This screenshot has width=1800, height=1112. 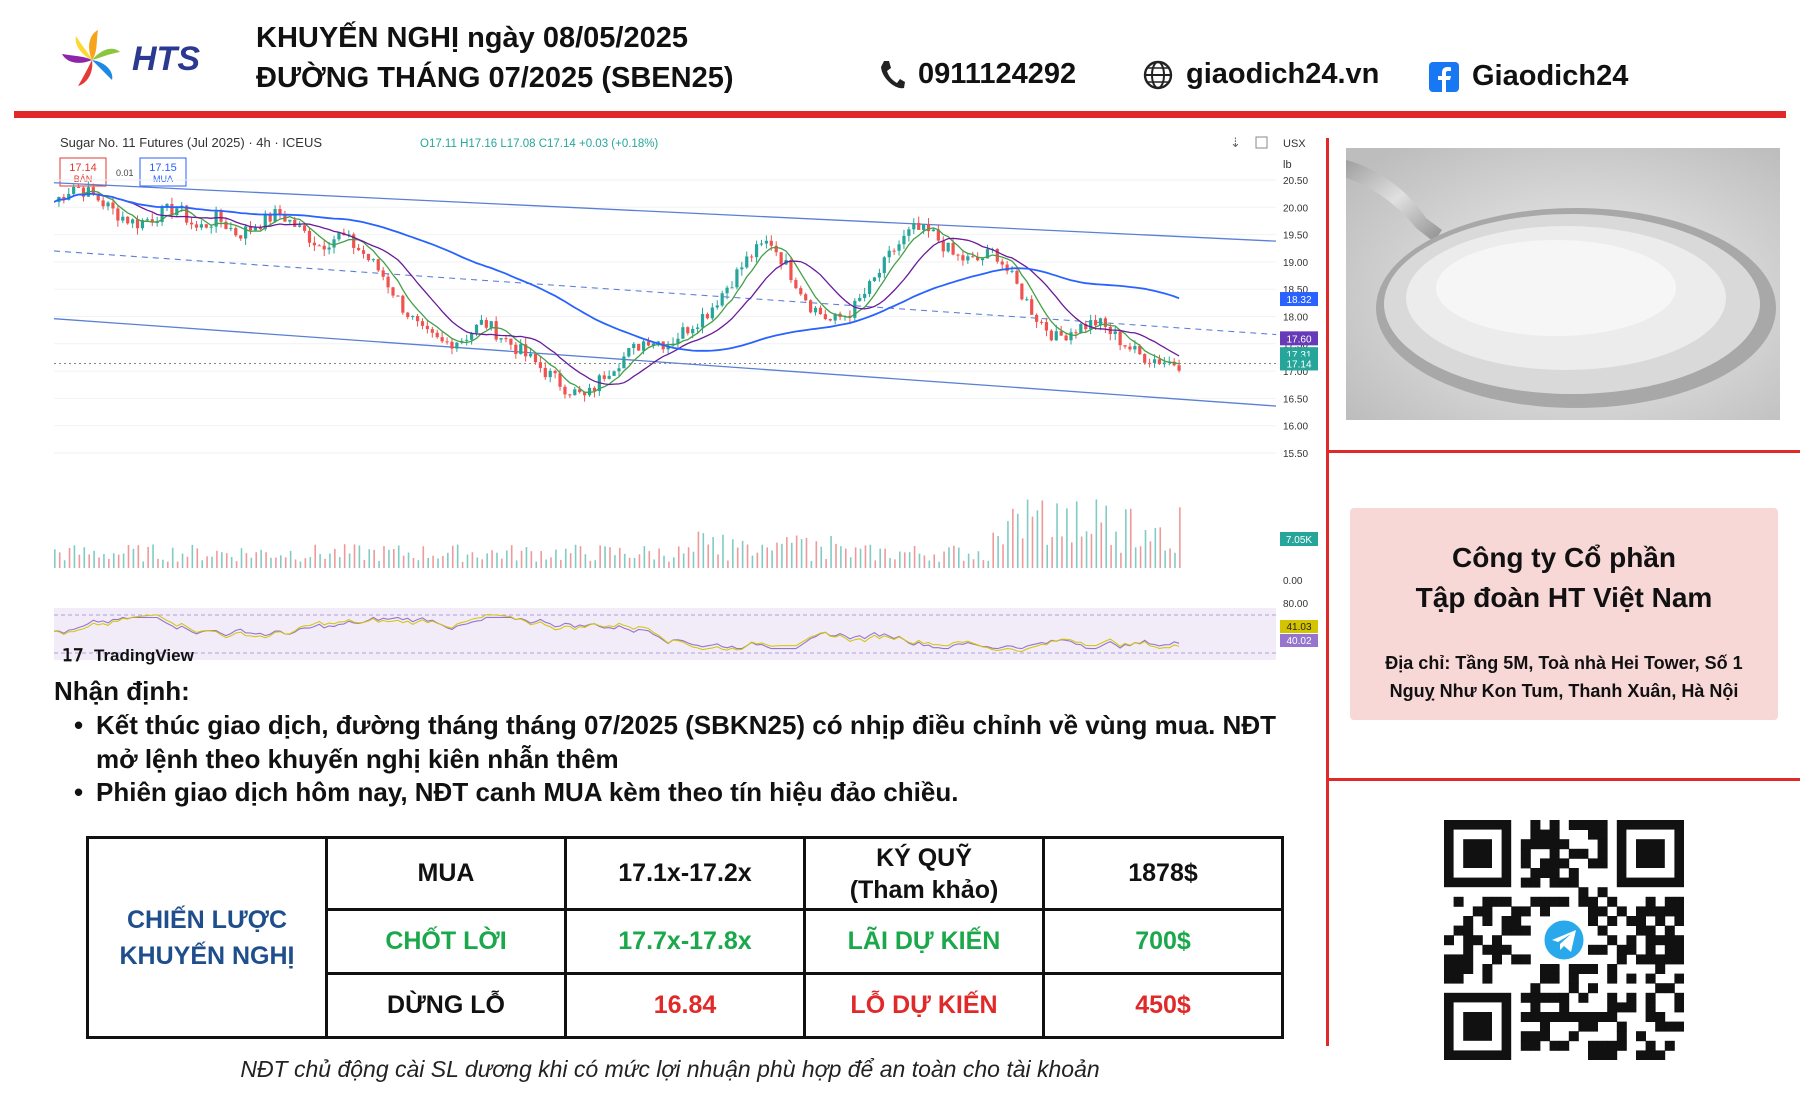 What do you see at coordinates (1295, 236) in the screenshot?
I see `y-tick-label: 19.50` at bounding box center [1295, 236].